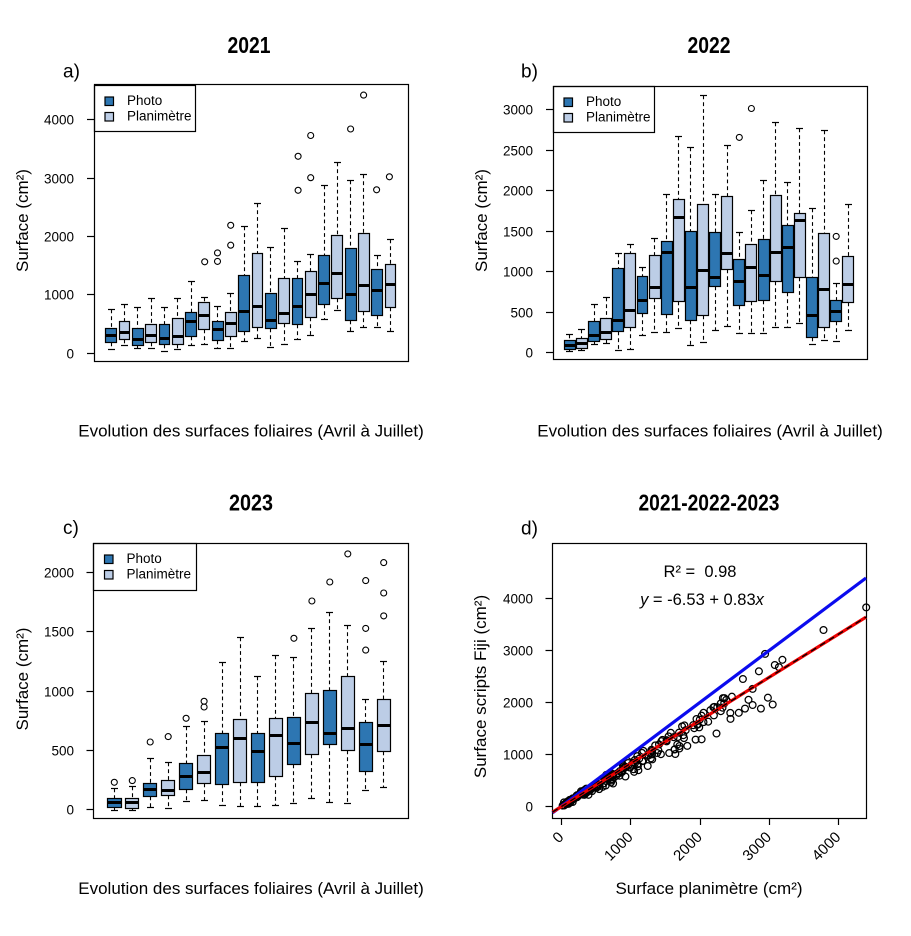 Image resolution: width=911 pixels, height=936 pixels. Describe the element at coordinates (518, 150) in the screenshot. I see `svg-text: 2500` at that location.